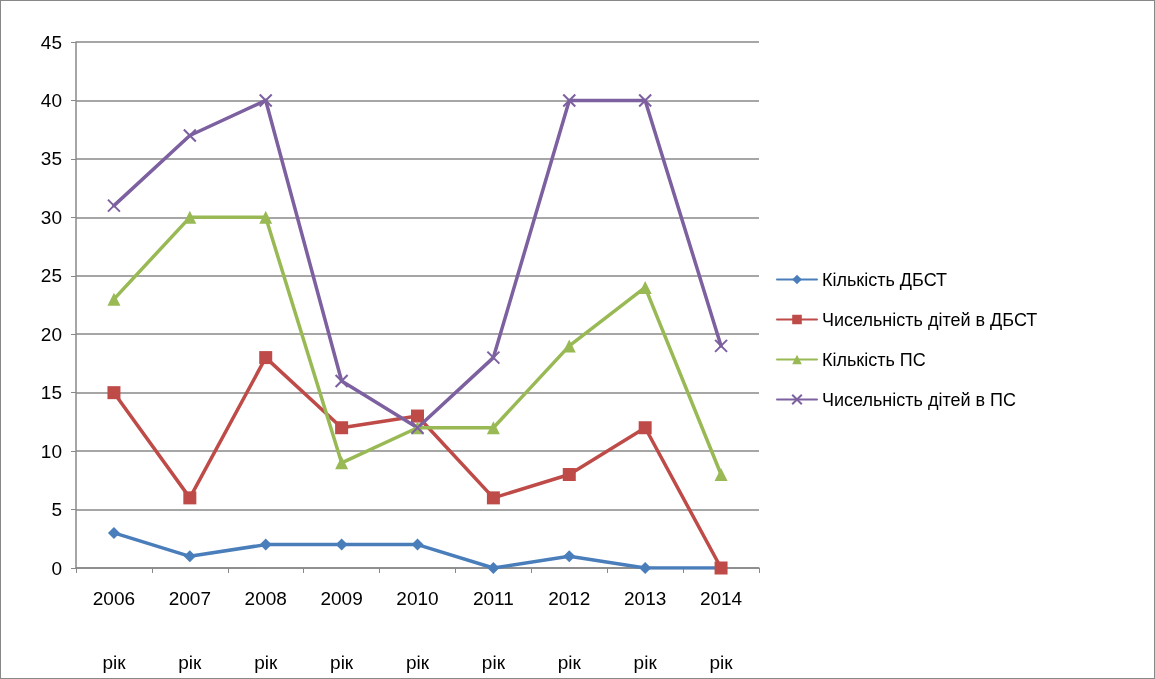  Describe the element at coordinates (51, 42) in the screenshot. I see `y-tick-label: 45` at that location.